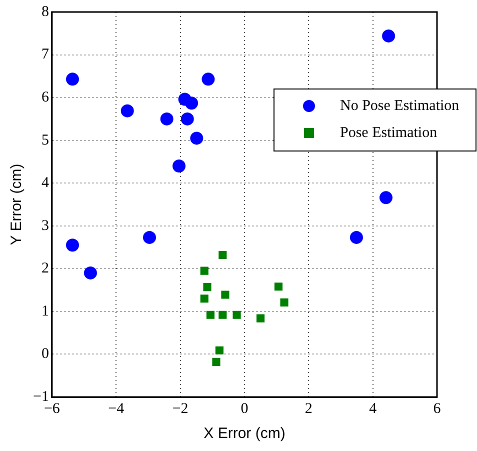 The image size is (477, 451). What do you see at coordinates (17, 205) in the screenshot?
I see `y-axis-title: Y Error (cm)` at bounding box center [17, 205].